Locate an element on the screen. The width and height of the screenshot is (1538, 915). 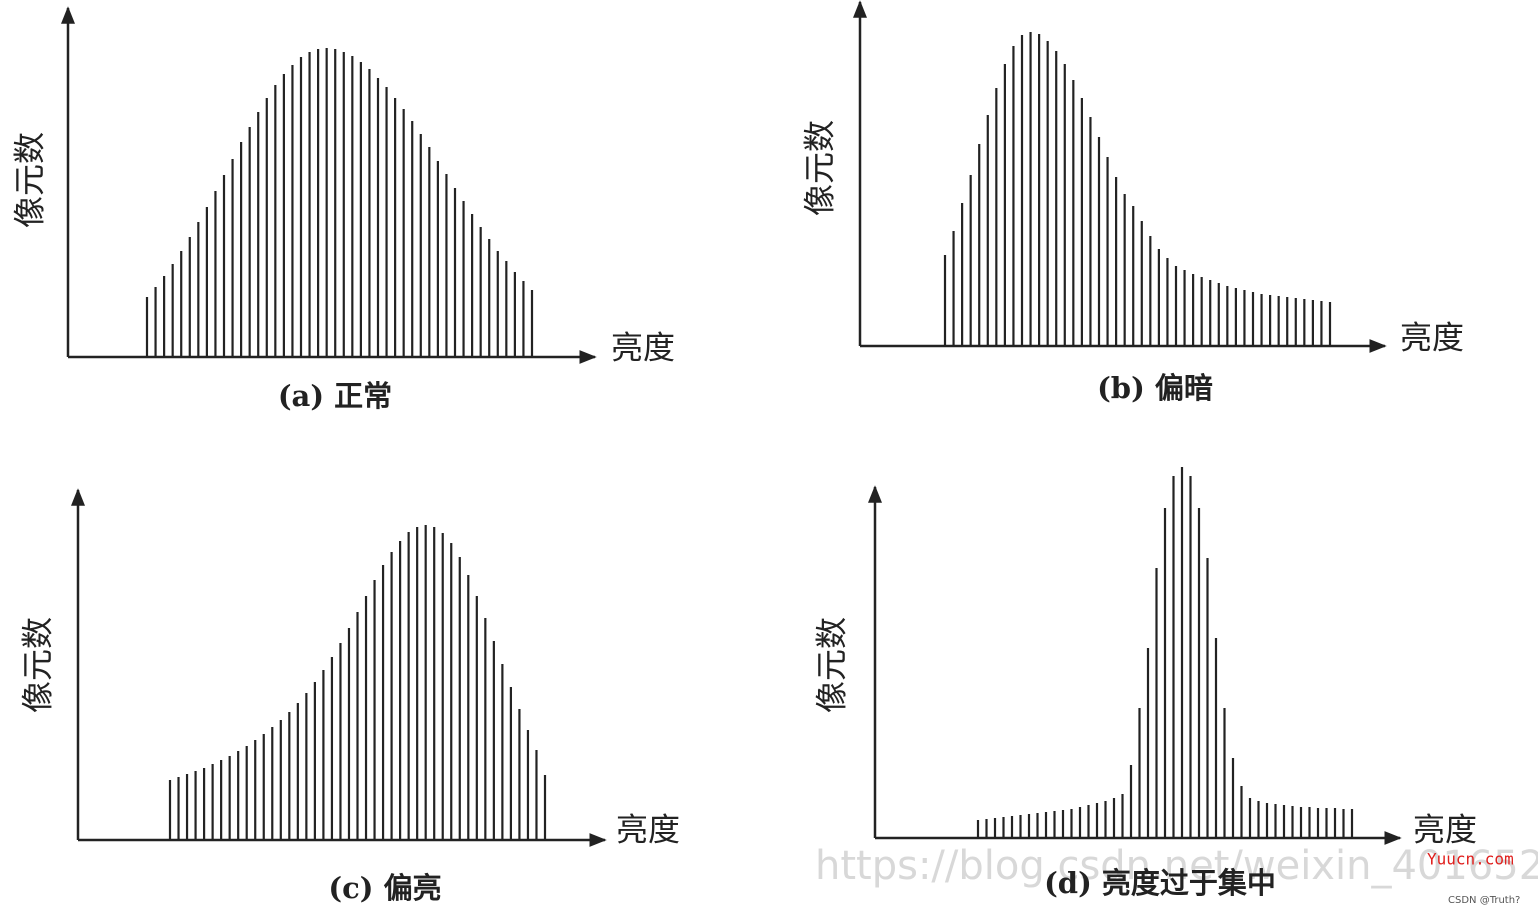
watermark-url: https://blog.csdn.net/weixin_40165260 is located at coordinates (1176, 866).